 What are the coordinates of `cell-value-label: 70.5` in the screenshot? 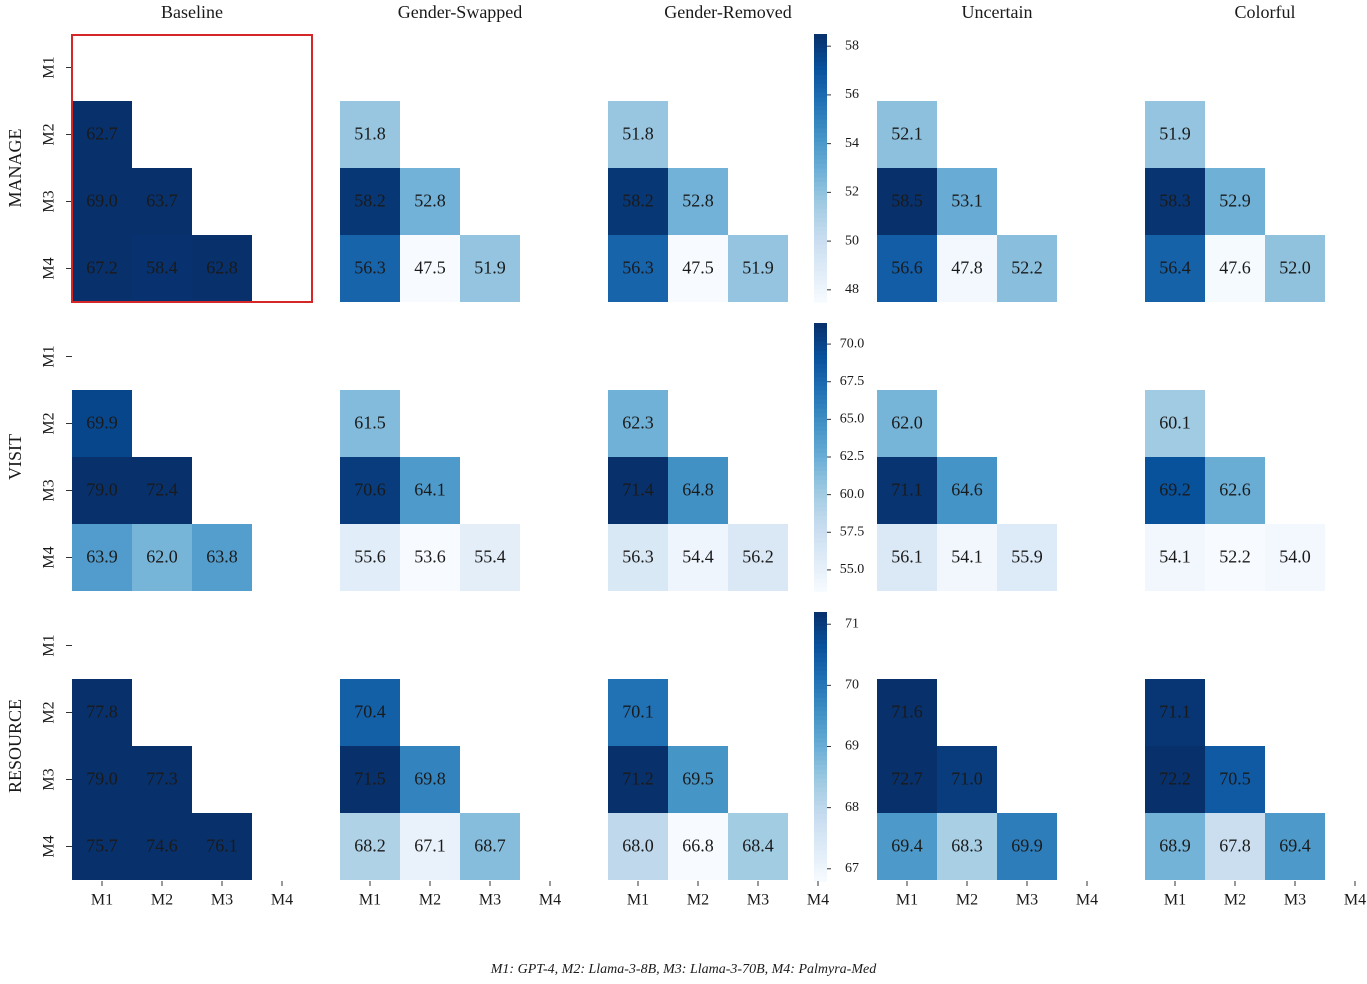 It's located at (1235, 779).